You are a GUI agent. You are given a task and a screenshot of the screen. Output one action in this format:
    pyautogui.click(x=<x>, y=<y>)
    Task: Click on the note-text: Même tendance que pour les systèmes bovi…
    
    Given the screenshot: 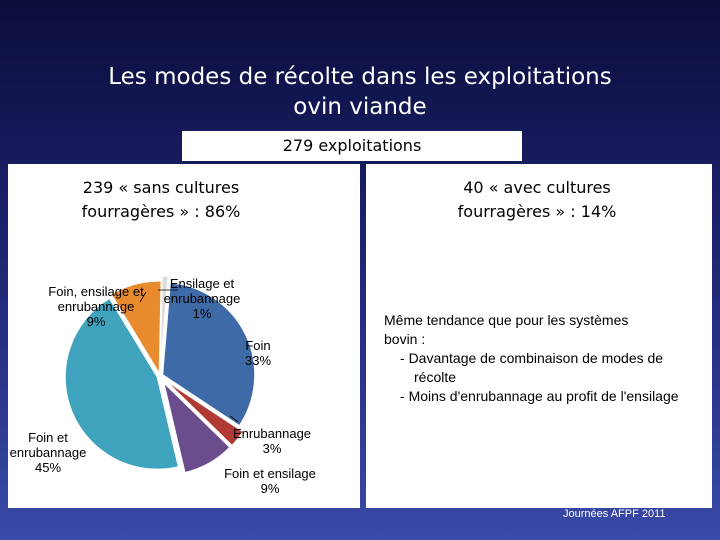 What is the action you would take?
    pyautogui.click(x=539, y=358)
    